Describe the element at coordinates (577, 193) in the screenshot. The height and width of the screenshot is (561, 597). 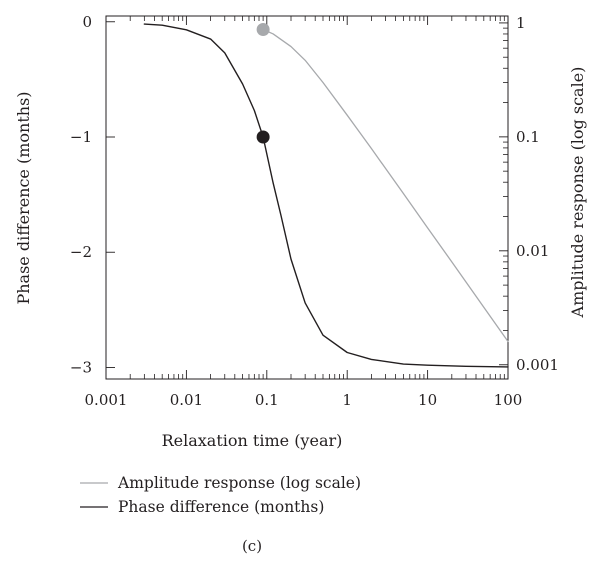
I see `right-y-axis-title: Amplitude response (log scale)` at that location.